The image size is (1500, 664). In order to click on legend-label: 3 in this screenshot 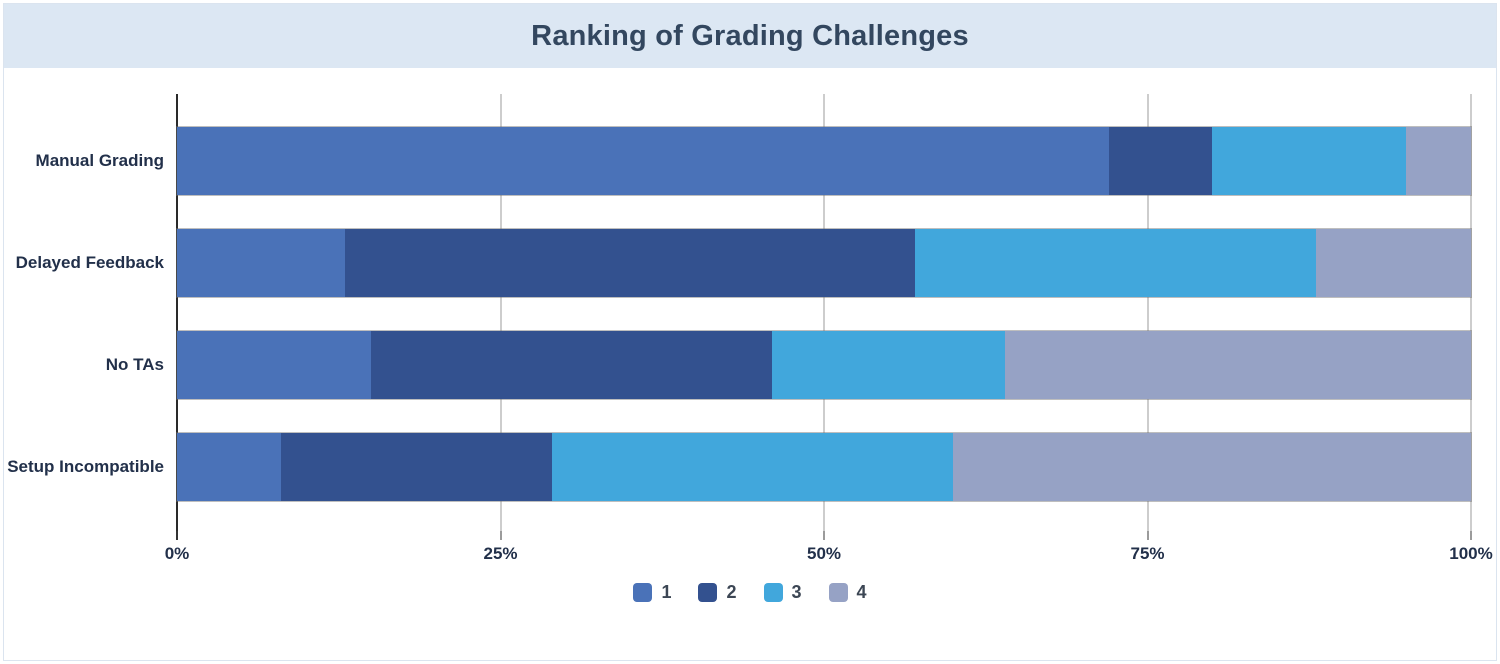, I will do `click(796, 591)`.